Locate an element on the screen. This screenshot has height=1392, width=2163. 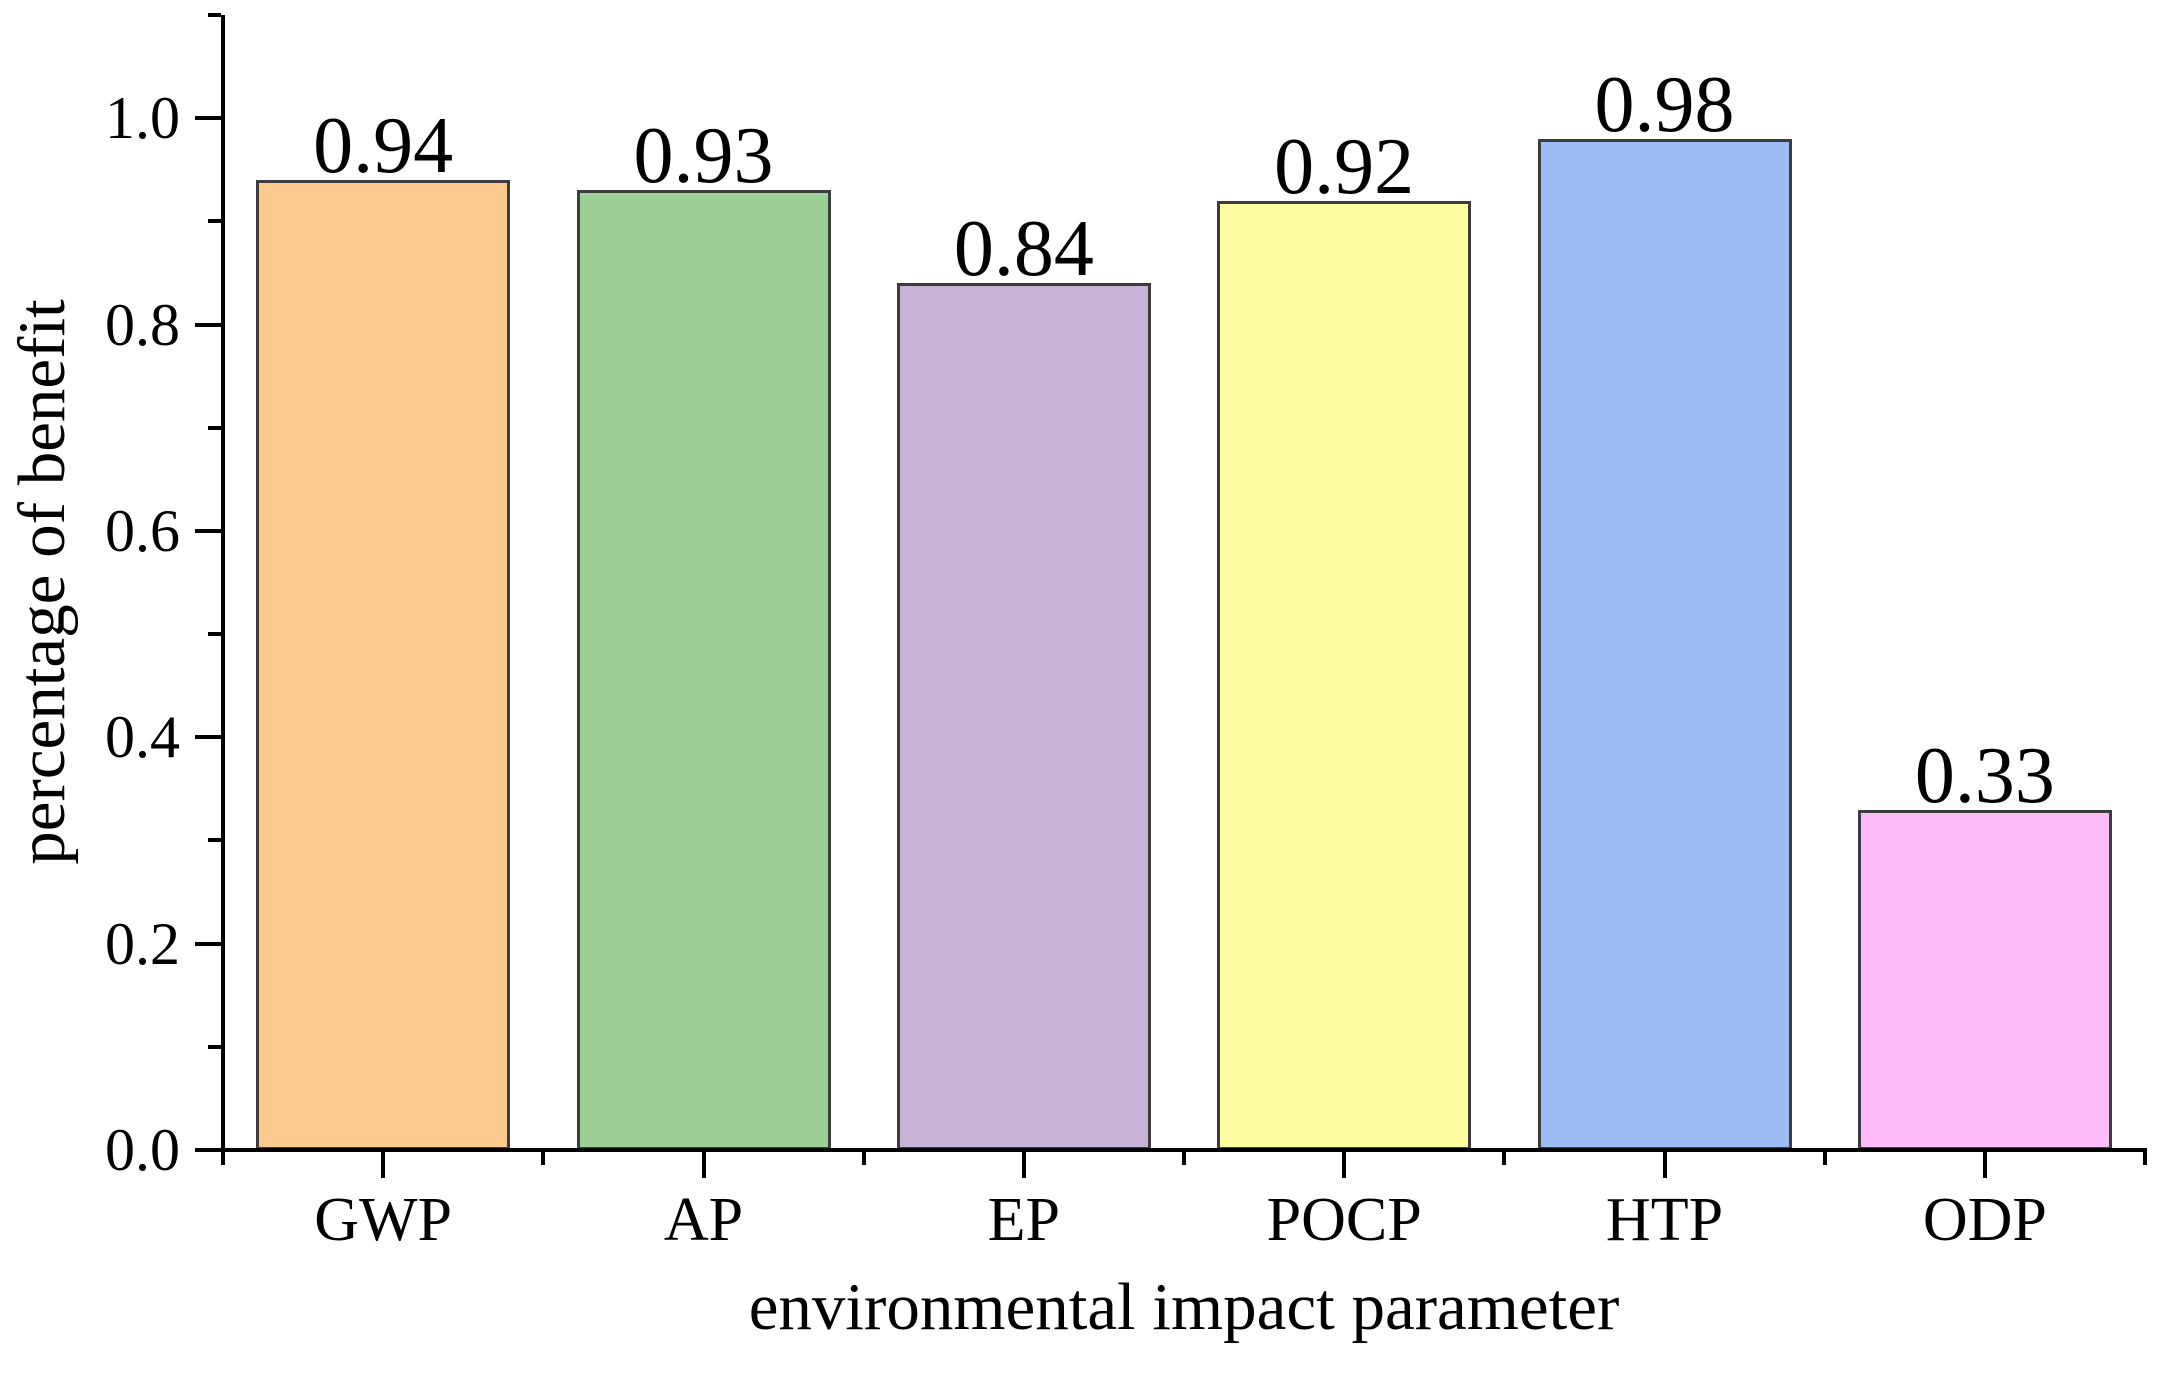
bar-ep is located at coordinates (1023, 716).